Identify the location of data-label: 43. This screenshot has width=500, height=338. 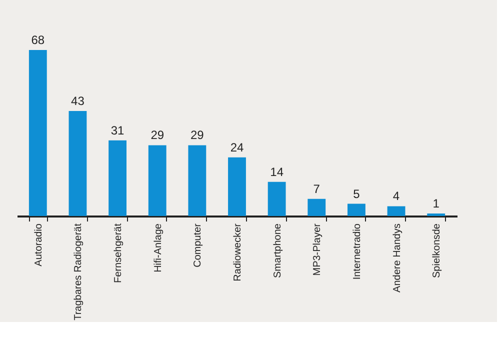
(78, 101).